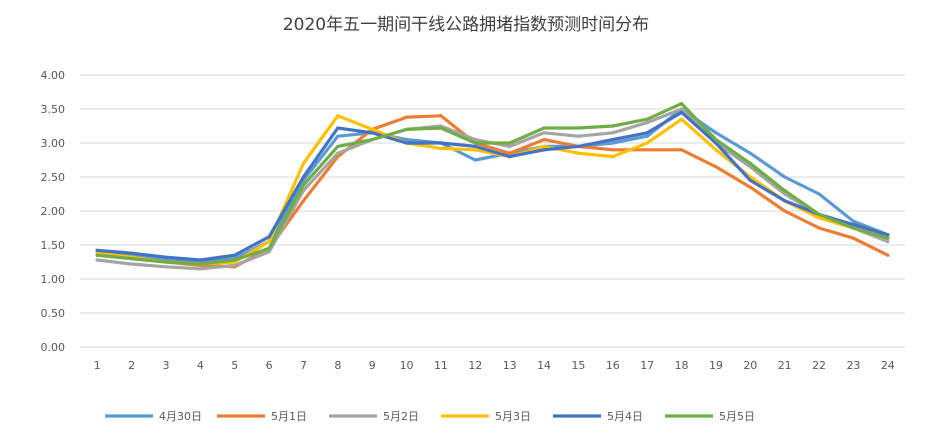  I want to click on legend-label: 5月4日, so click(625, 416).